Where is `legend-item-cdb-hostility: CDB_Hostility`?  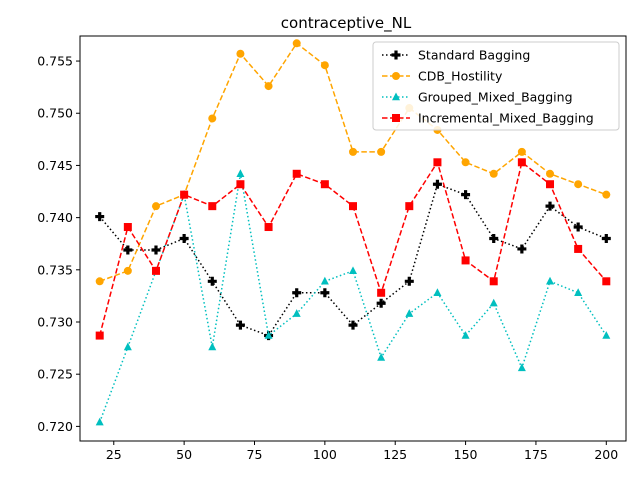
legend-item-cdb-hostility: CDB_Hostility is located at coordinates (442, 76).